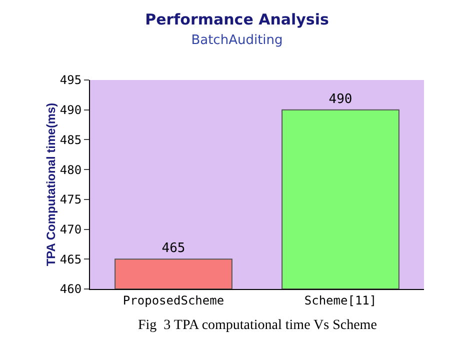 This screenshot has width=474, height=349. Describe the element at coordinates (71, 80) in the screenshot. I see `y-tick-label: 495` at that location.